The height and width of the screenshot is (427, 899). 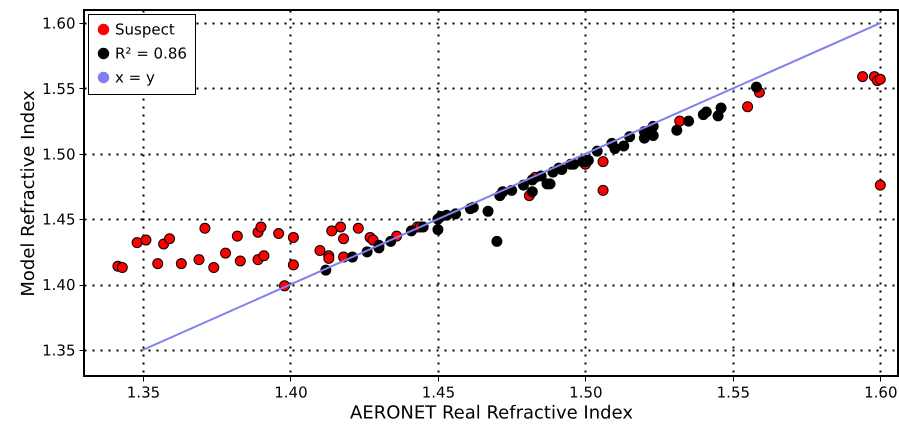 I want to click on legend-label: R² = 0.86, so click(x=151, y=53).